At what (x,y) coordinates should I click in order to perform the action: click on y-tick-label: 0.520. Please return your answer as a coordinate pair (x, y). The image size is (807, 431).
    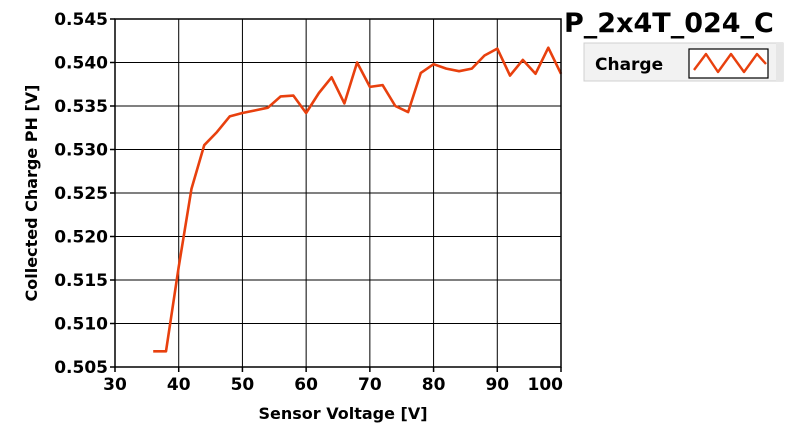
    Looking at the image, I should click on (81, 238).